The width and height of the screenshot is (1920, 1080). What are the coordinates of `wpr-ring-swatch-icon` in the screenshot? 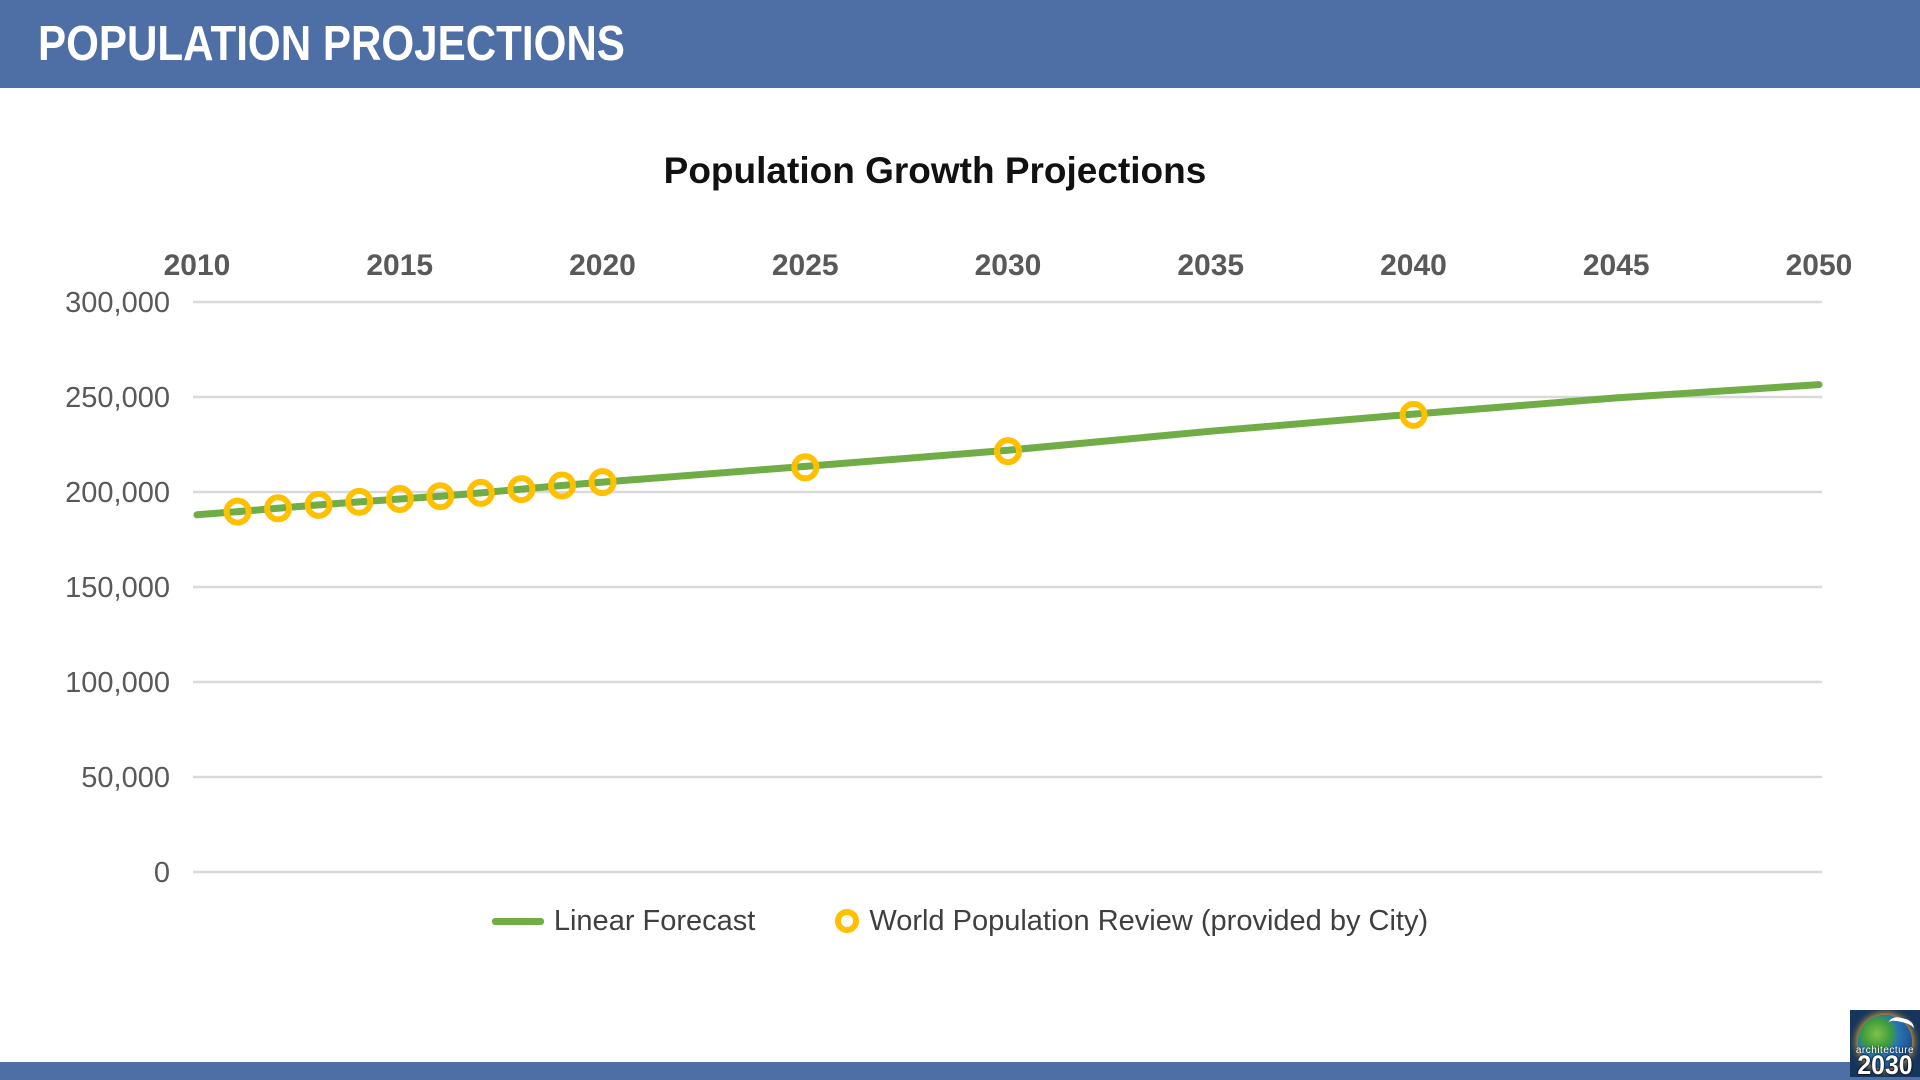 It's located at (847, 921).